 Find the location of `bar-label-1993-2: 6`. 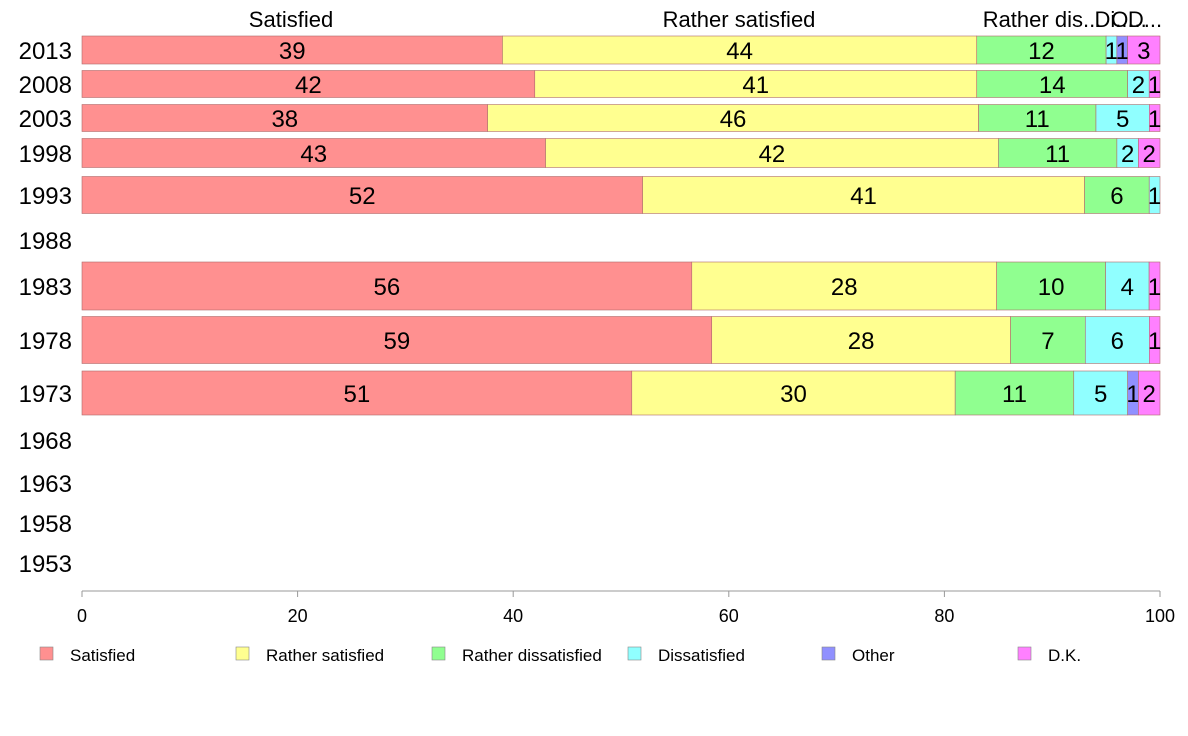

bar-label-1993-2: 6 is located at coordinates (1116, 196).